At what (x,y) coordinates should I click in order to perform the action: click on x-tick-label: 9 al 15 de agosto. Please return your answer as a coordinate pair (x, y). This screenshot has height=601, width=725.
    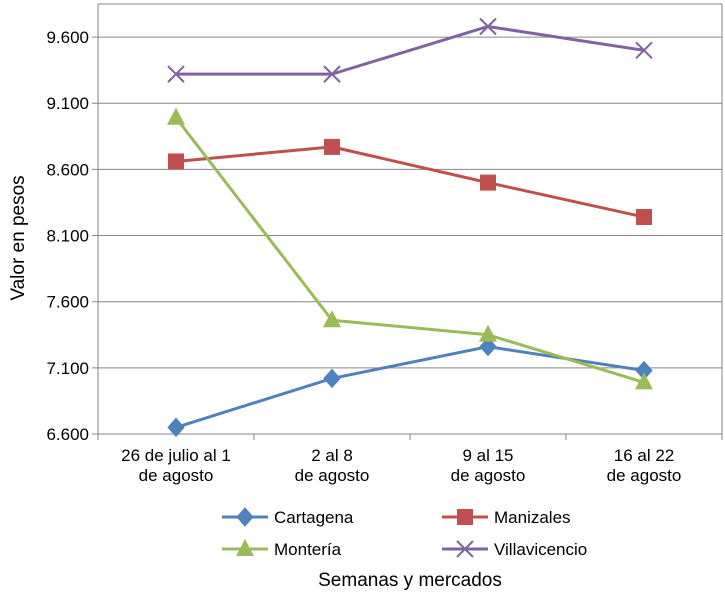
    Looking at the image, I should click on (488, 465).